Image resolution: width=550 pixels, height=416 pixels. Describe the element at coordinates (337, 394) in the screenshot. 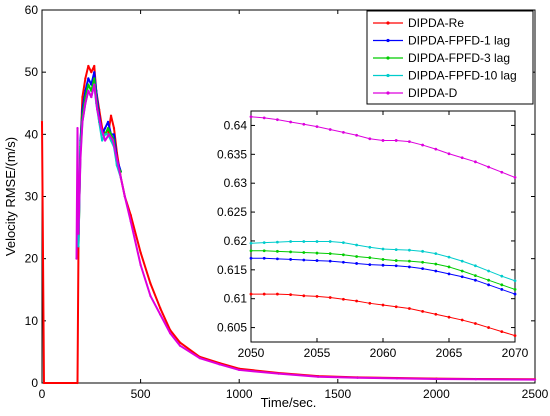

I see `main-x-tick-label: 1500` at that location.